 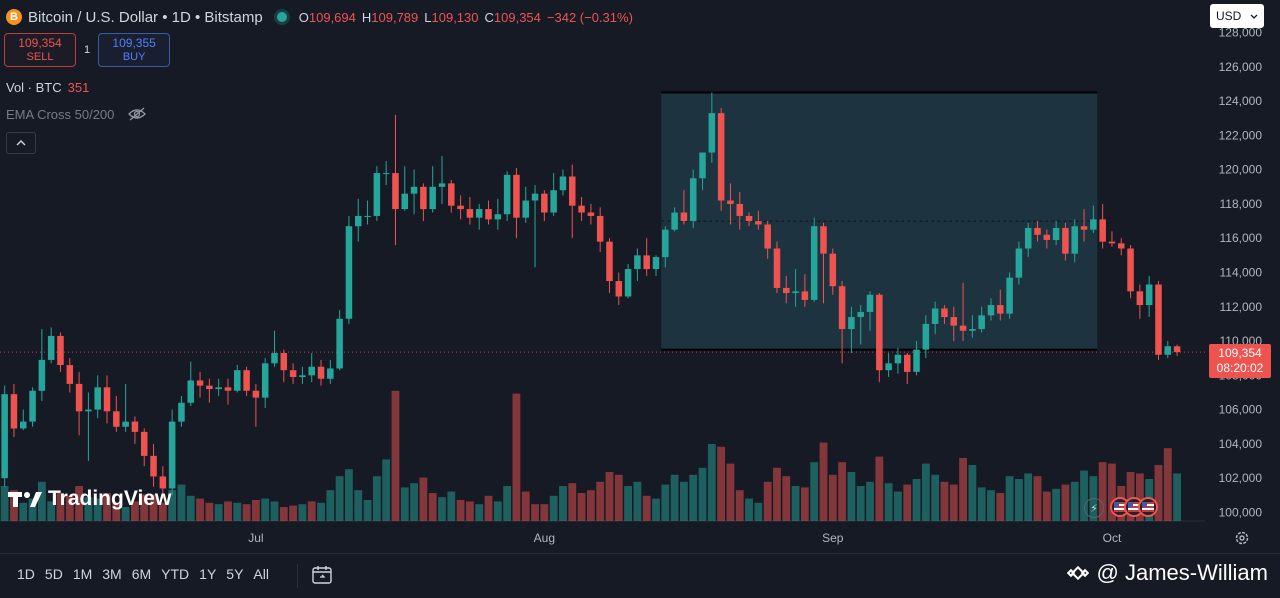 What do you see at coordinates (34, 87) in the screenshot?
I see `volume-label: Vol · BTC` at bounding box center [34, 87].